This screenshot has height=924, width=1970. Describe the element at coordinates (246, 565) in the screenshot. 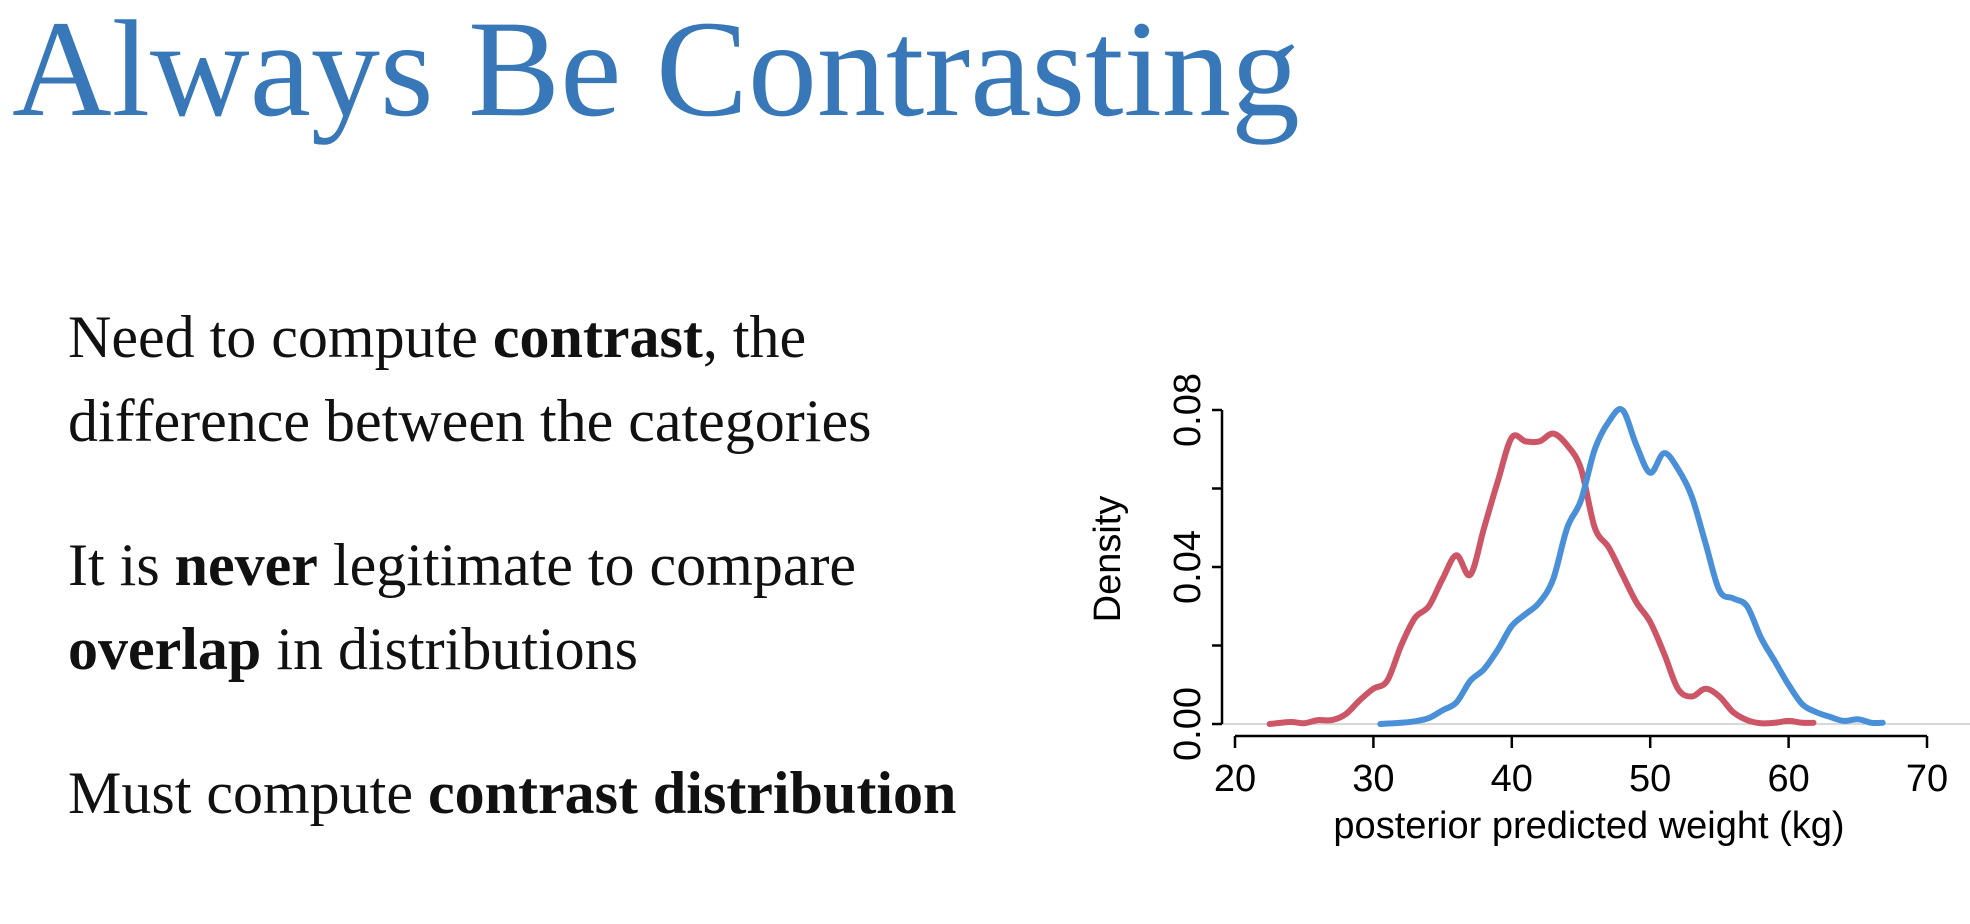

I see `bullet-emphasis: never` at that location.